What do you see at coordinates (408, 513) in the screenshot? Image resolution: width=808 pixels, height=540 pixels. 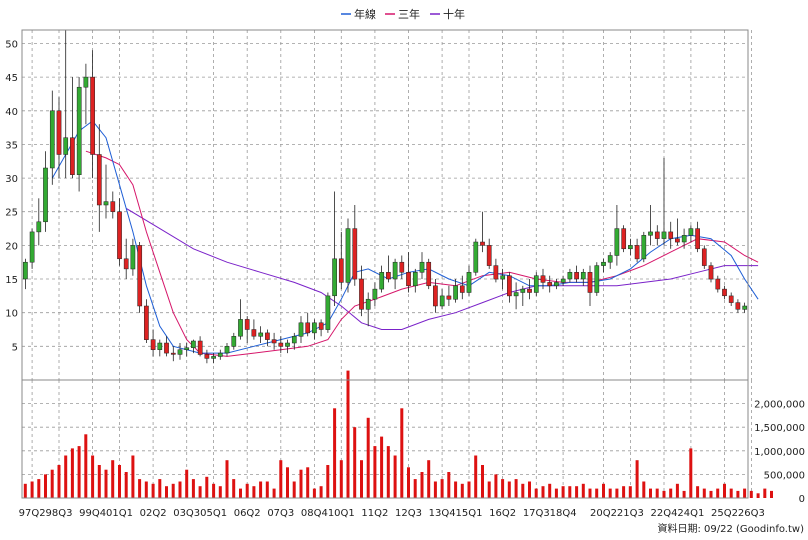 I see `x-tick-label: 12Q3` at bounding box center [408, 513].